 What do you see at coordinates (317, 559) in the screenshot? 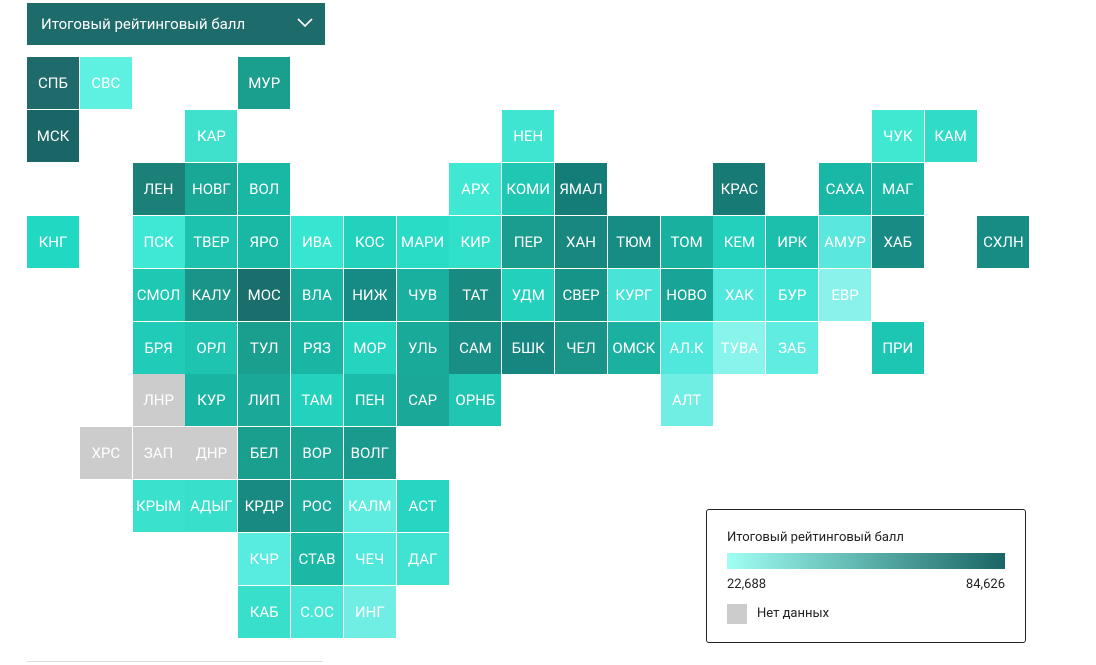
I see `region-tile: СТАВ` at bounding box center [317, 559].